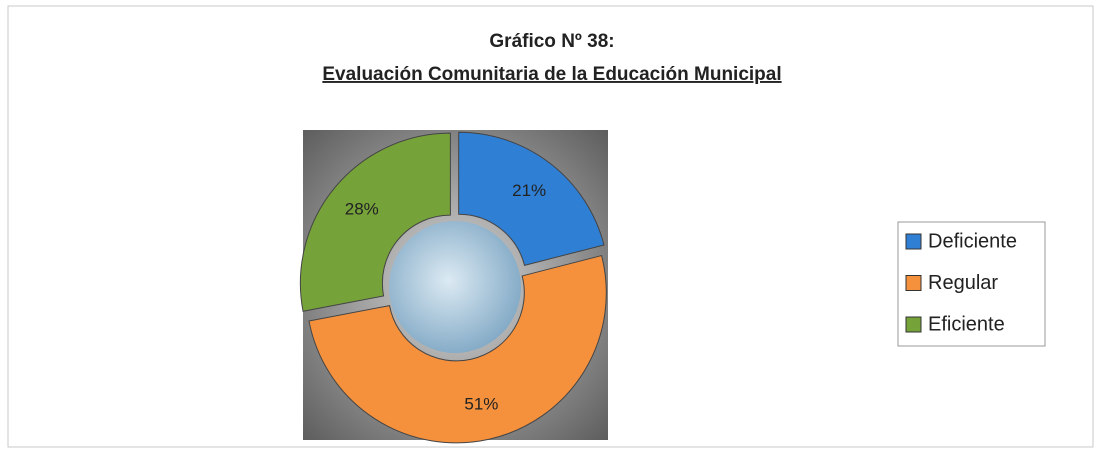 This screenshot has height=454, width=1101. I want to click on legend-label: Deficiente, so click(972, 241).